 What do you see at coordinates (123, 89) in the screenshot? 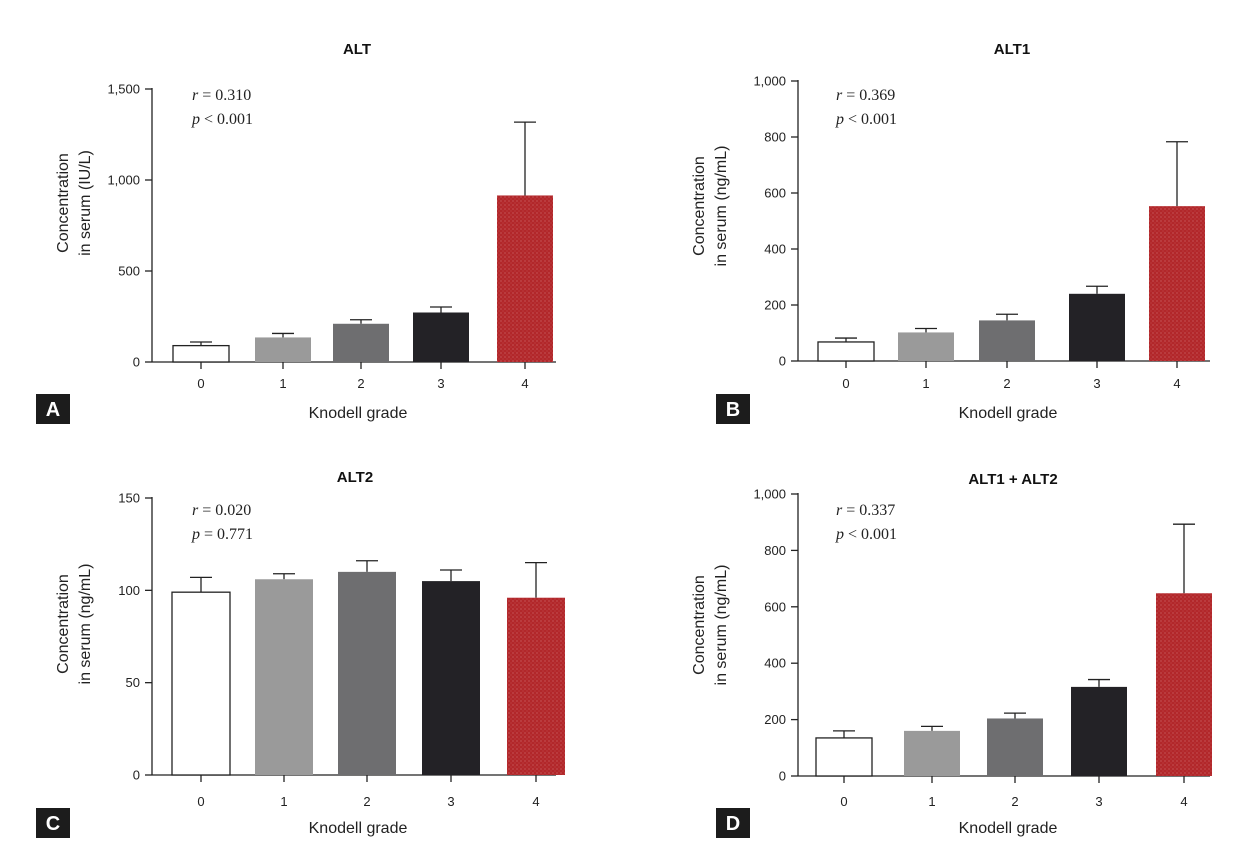
I see `y-tick-label: 1,500` at bounding box center [123, 89].